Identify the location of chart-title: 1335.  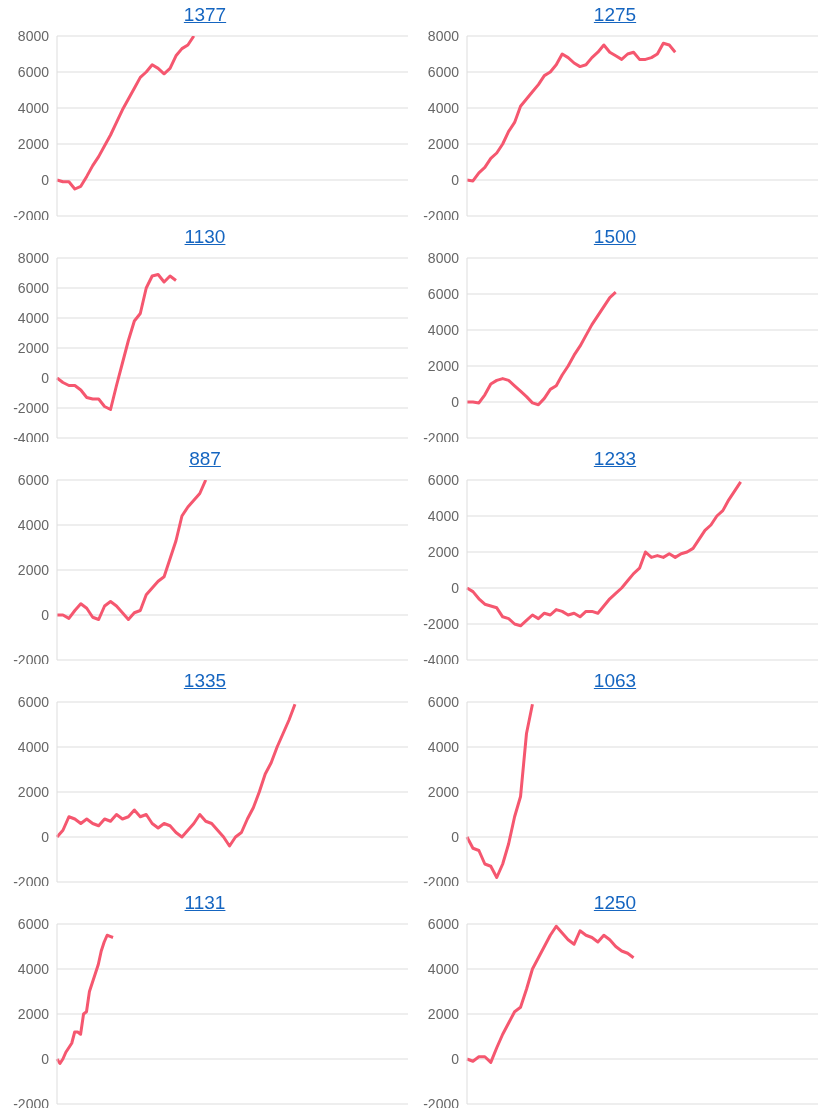
(205, 680).